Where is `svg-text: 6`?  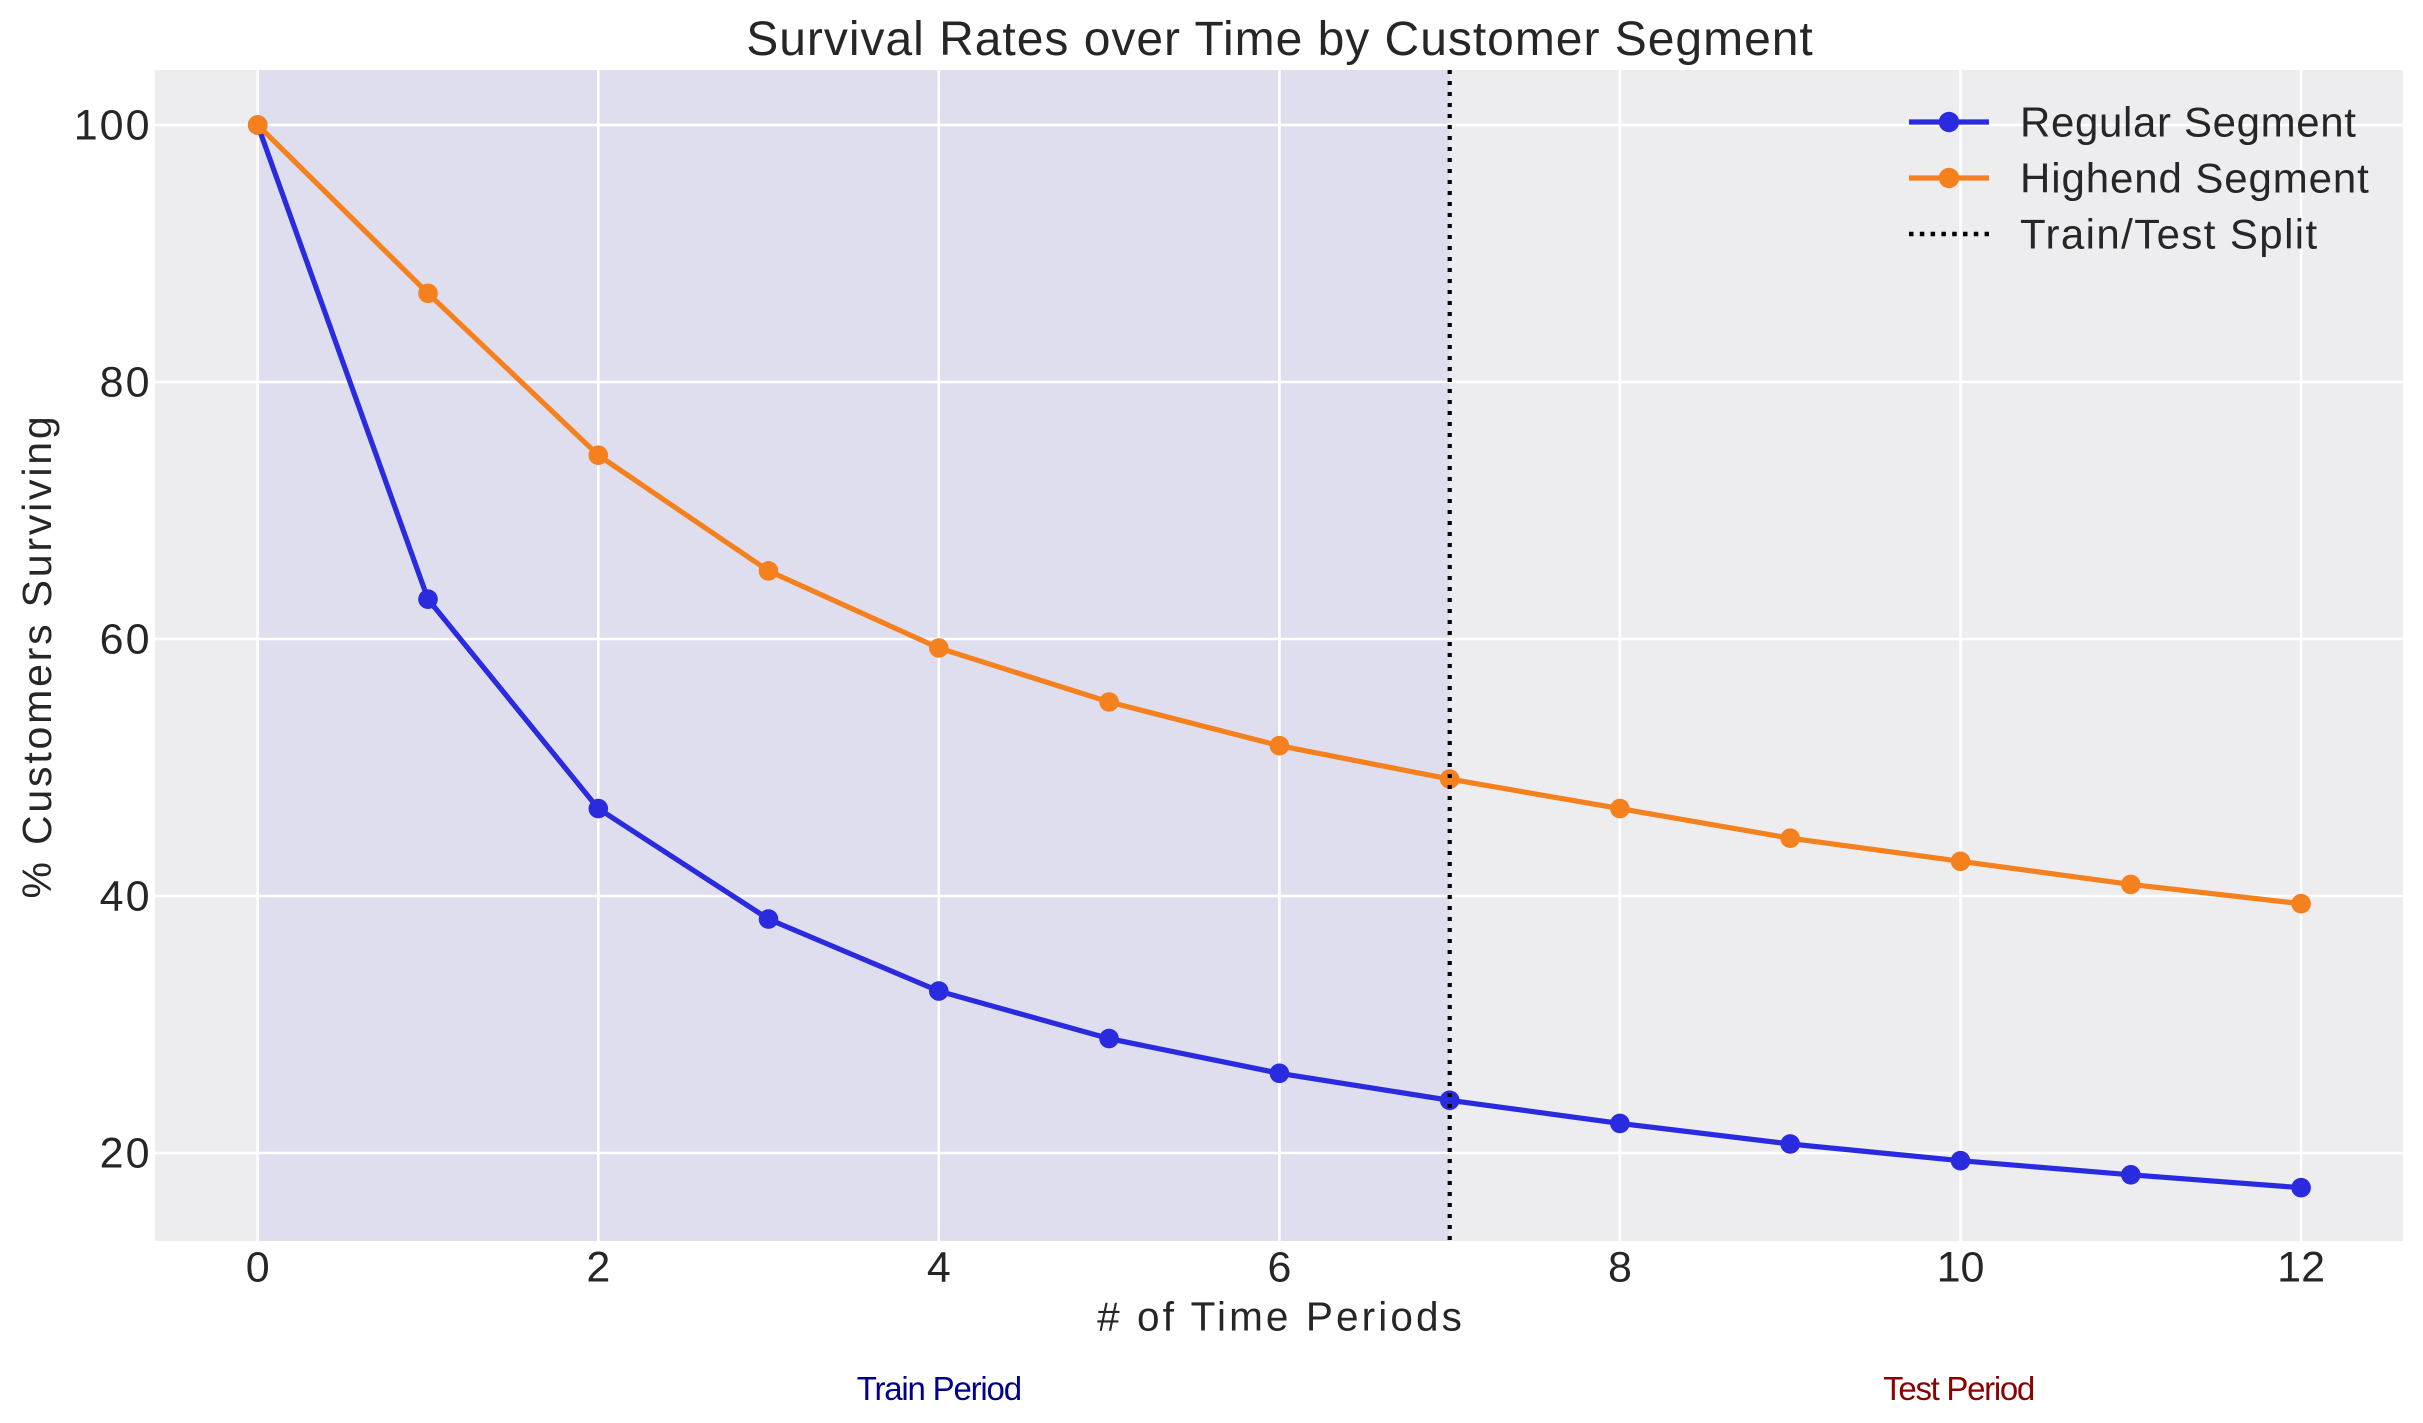
svg-text: 6 is located at coordinates (1279, 1268).